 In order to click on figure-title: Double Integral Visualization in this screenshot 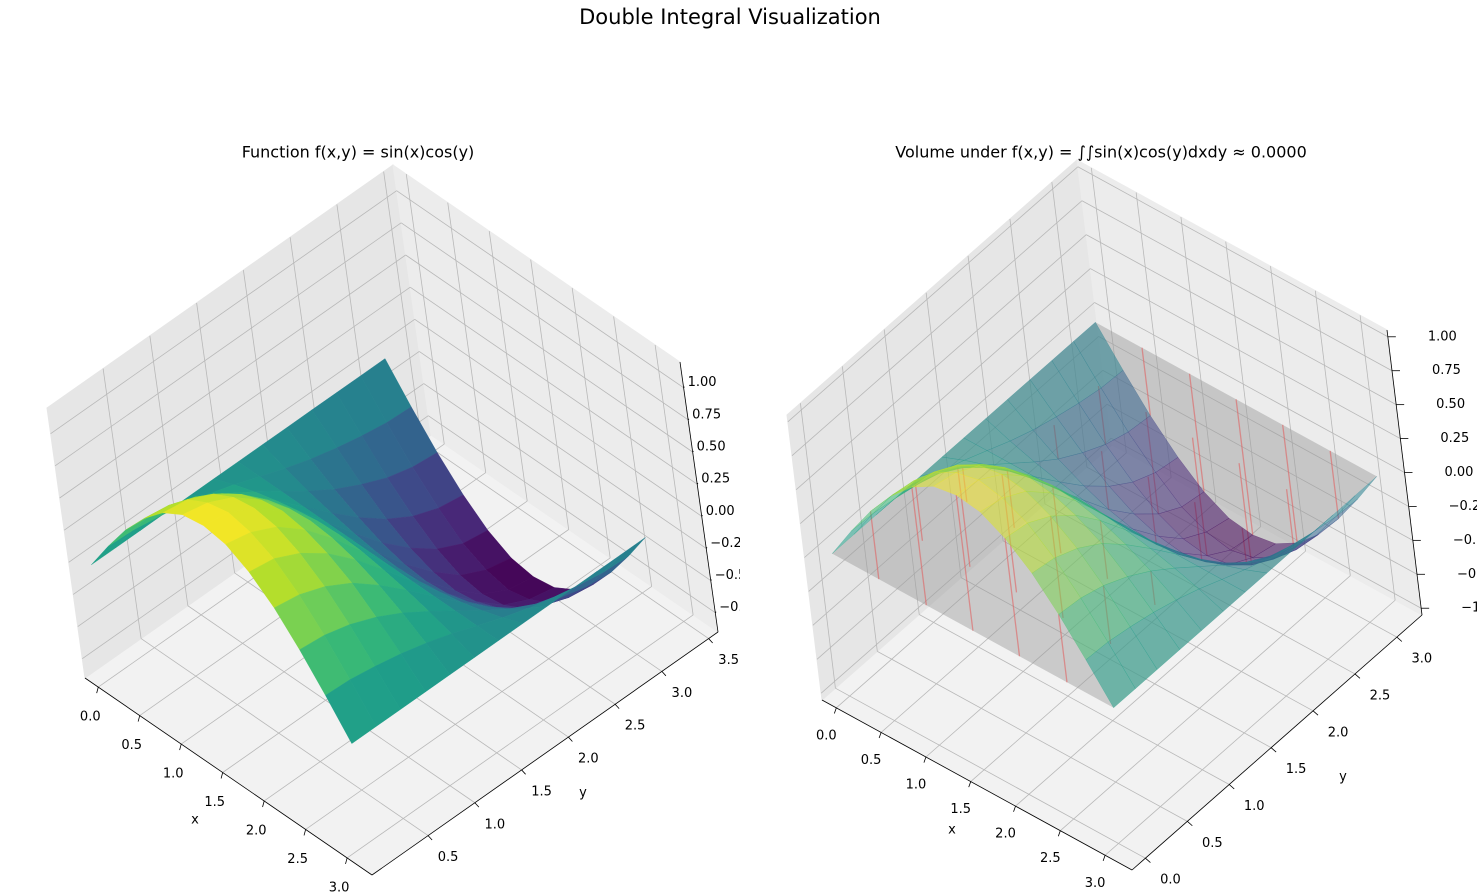, I will do `click(730, 17)`.